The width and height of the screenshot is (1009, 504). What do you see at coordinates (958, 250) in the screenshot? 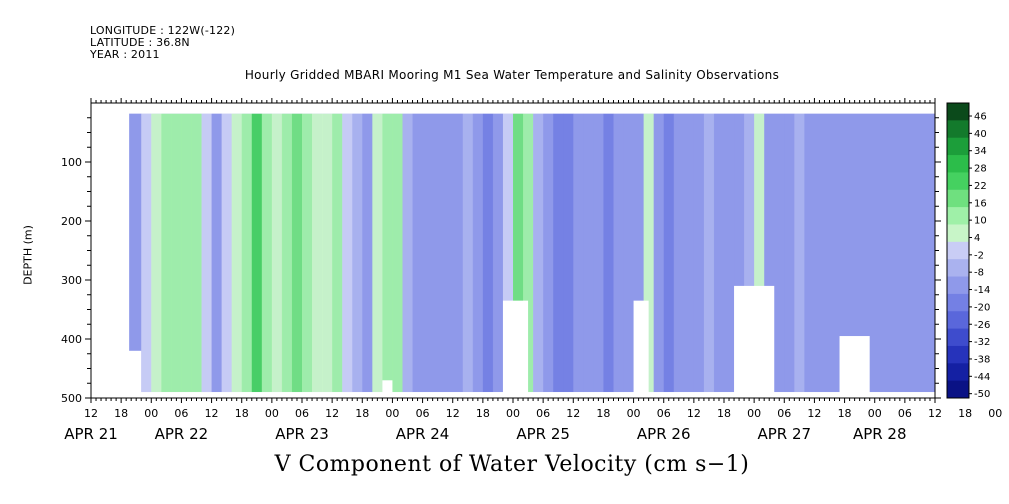
I see `colorbar-frame` at bounding box center [958, 250].